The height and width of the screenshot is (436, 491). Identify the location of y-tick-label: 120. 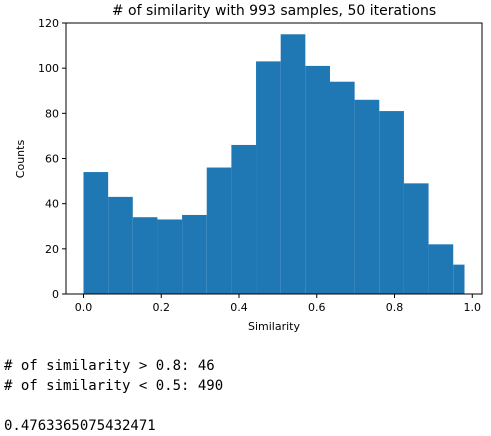
(48, 23).